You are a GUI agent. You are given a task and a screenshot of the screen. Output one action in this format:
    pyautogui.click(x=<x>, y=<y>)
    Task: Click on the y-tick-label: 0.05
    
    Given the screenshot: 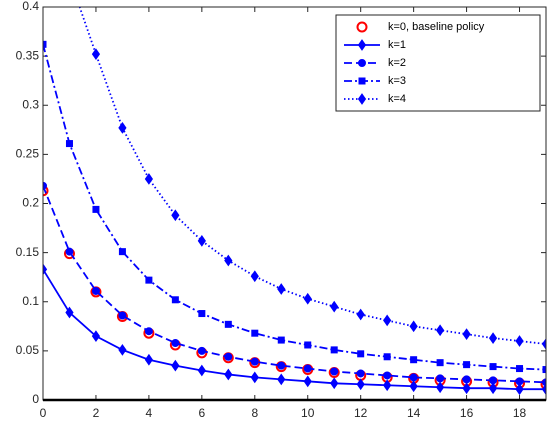 What is the action you would take?
    pyautogui.click(x=28, y=350)
    